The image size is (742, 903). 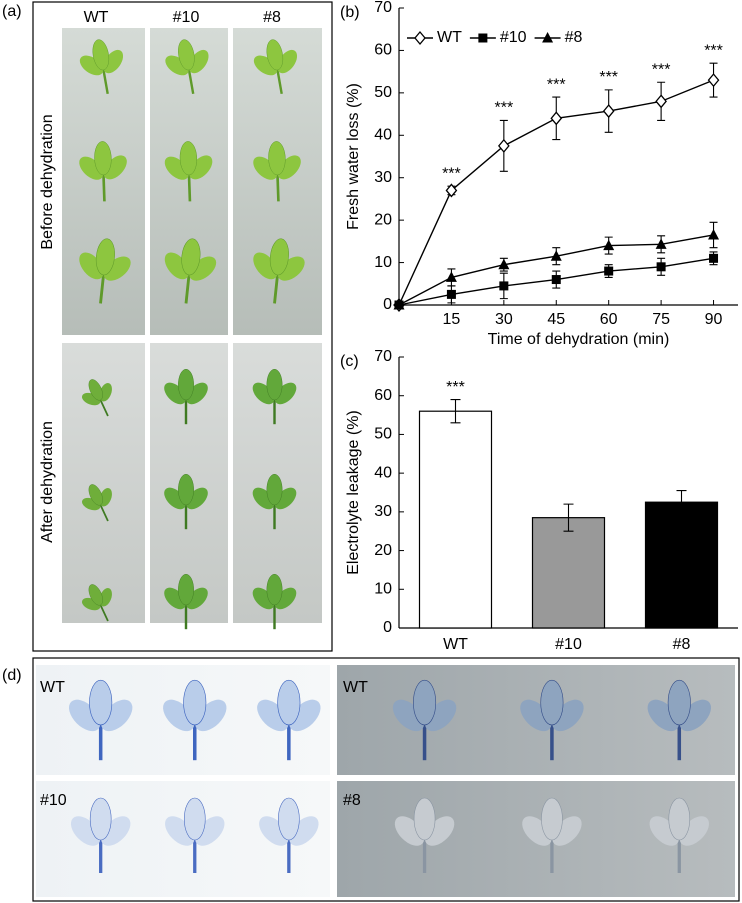 What do you see at coordinates (353, 156) in the screenshot?
I see `y-axis-title: Fresh water loss (%)` at bounding box center [353, 156].